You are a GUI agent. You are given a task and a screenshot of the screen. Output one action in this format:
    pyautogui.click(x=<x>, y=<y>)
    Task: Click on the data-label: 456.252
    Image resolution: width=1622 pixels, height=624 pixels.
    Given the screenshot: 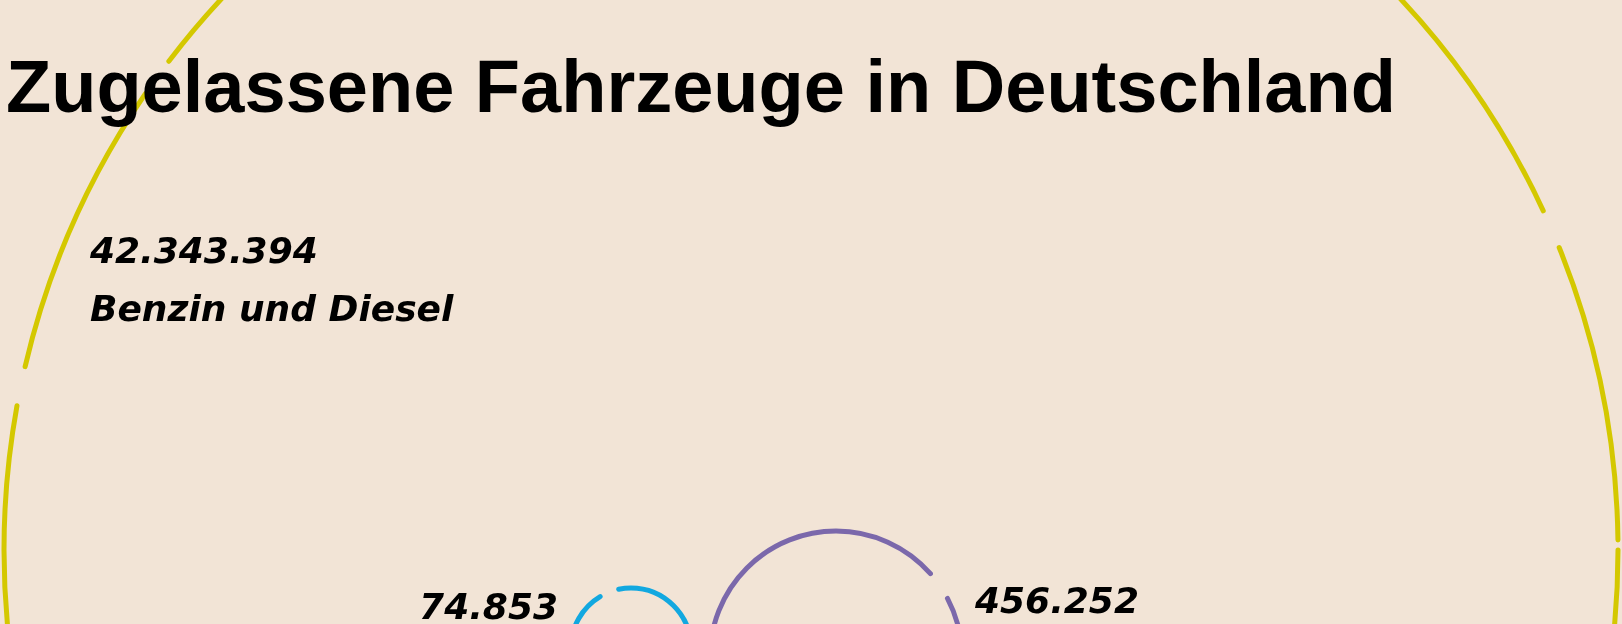 What is the action you would take?
    pyautogui.click(x=1057, y=601)
    